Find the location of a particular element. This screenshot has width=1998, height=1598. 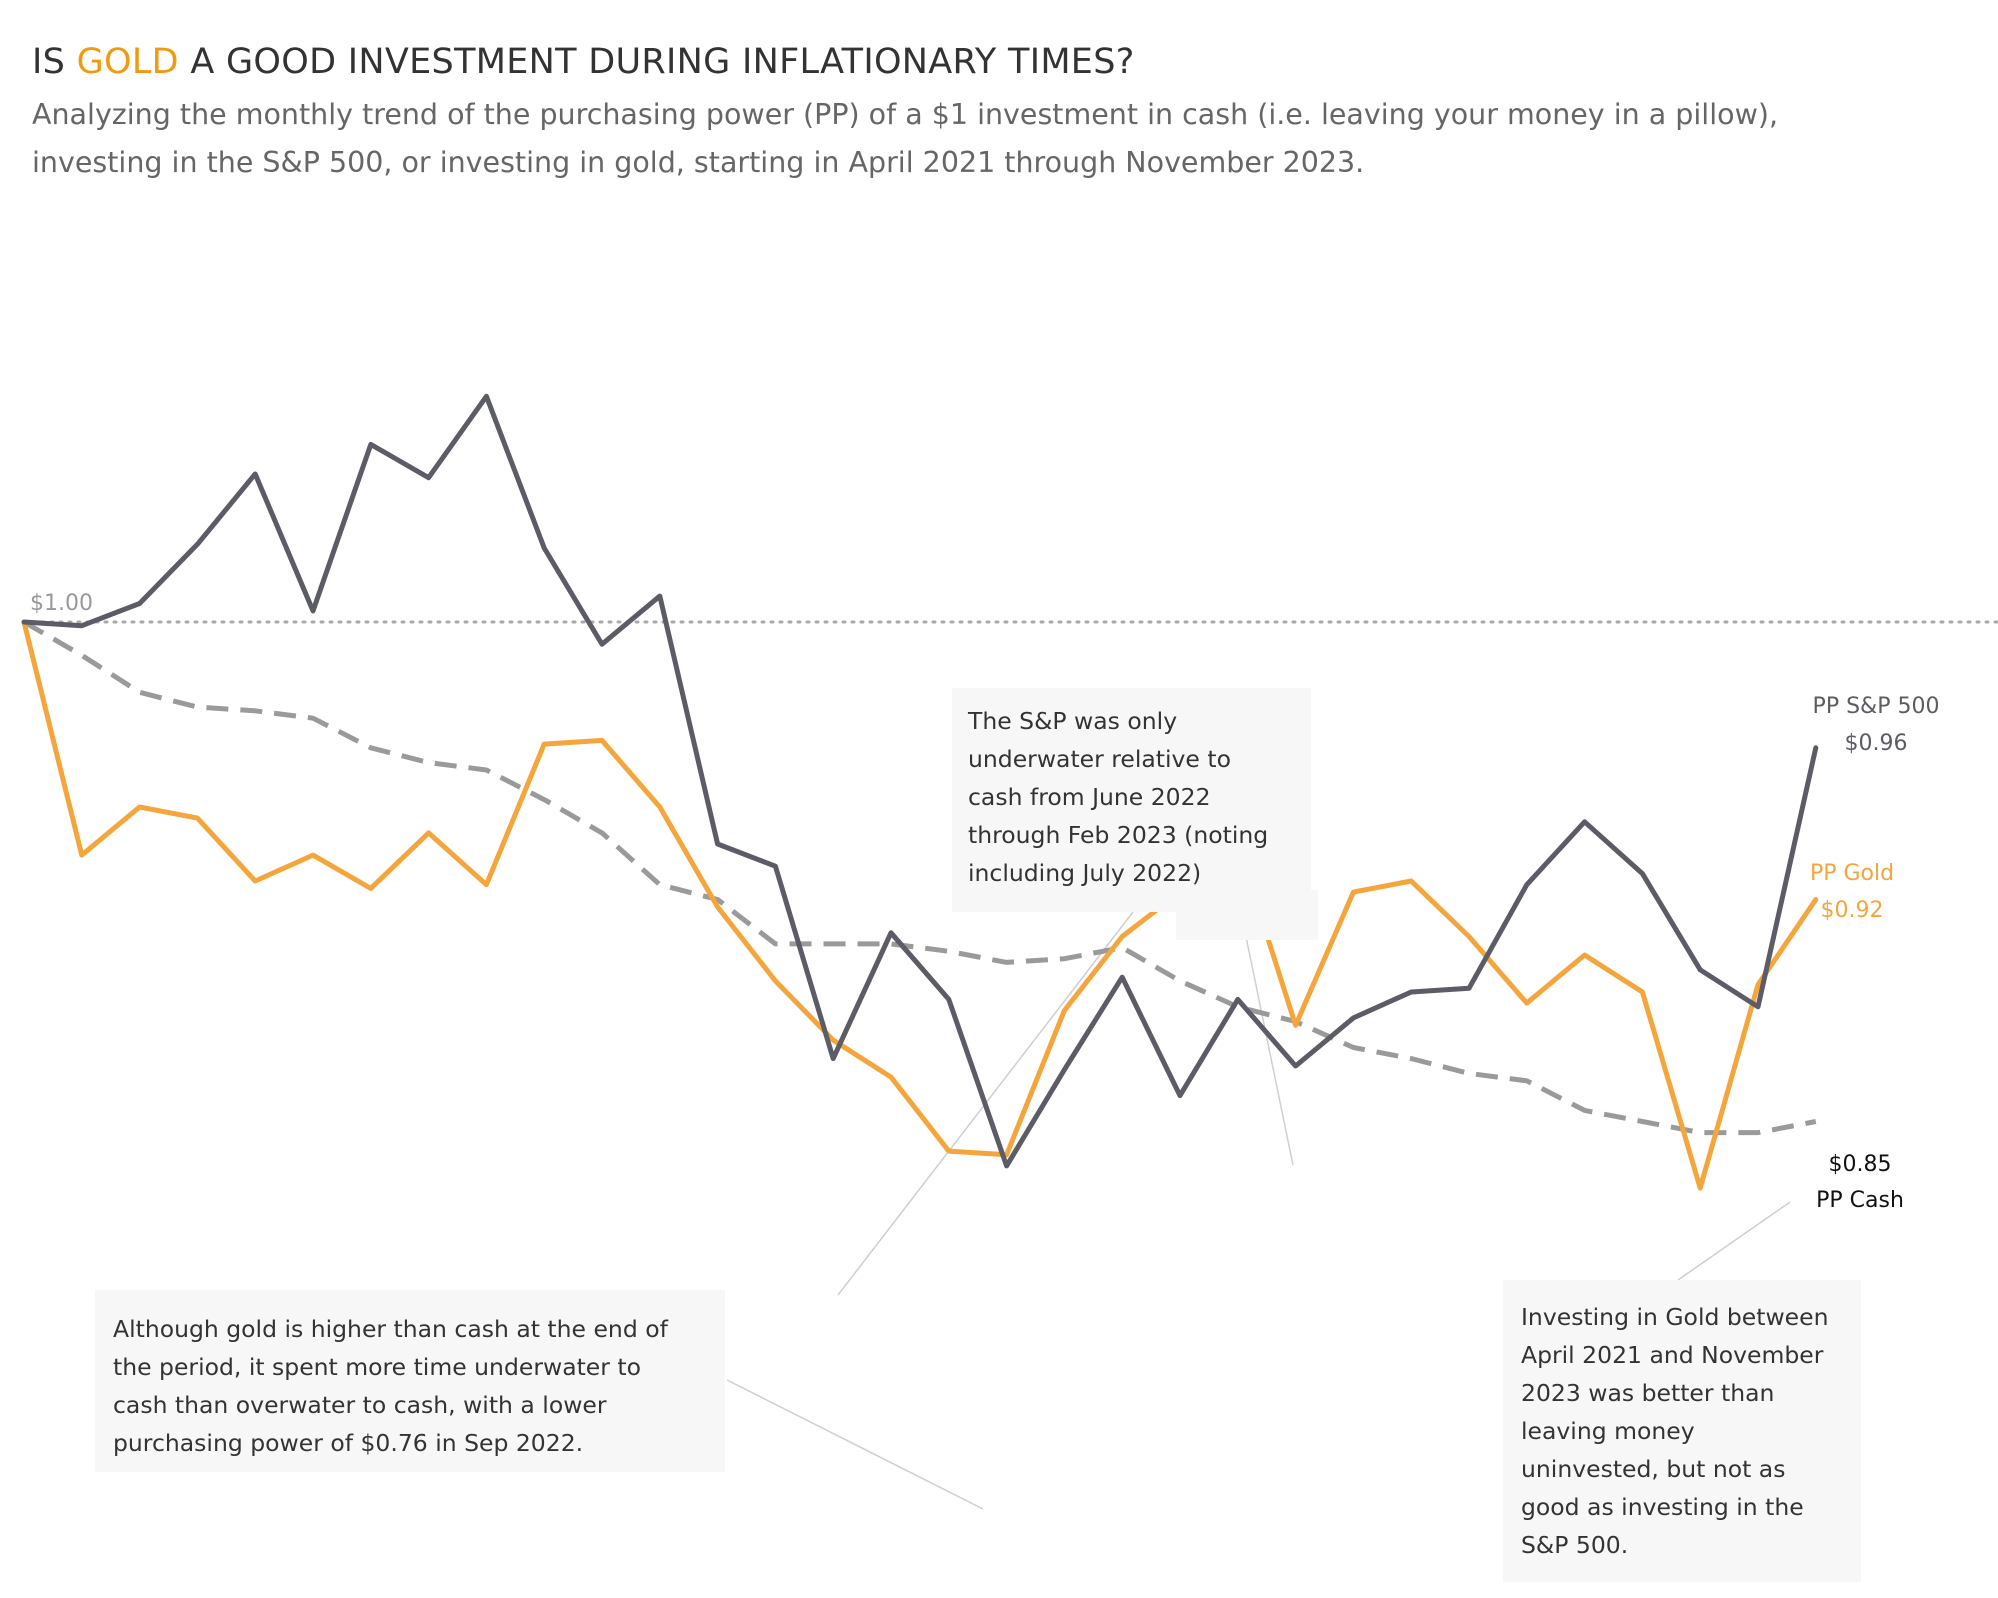

leader-gold-underwater is located at coordinates (855, 1444).